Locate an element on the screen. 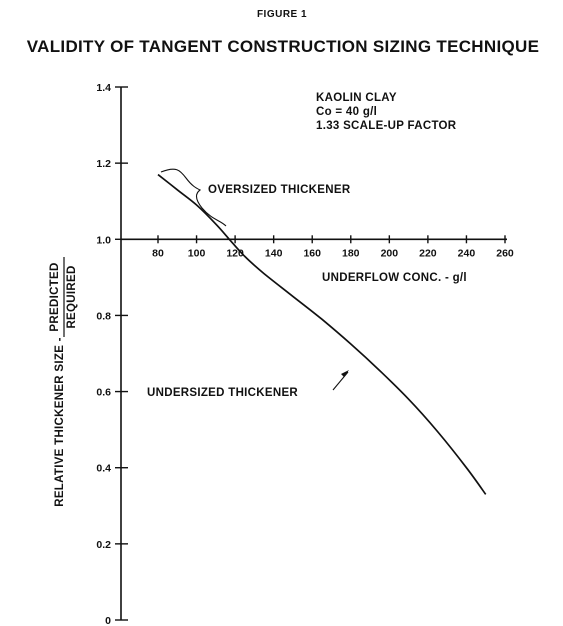 The height and width of the screenshot is (626, 563). x-tick-label: 200 is located at coordinates (390, 253).